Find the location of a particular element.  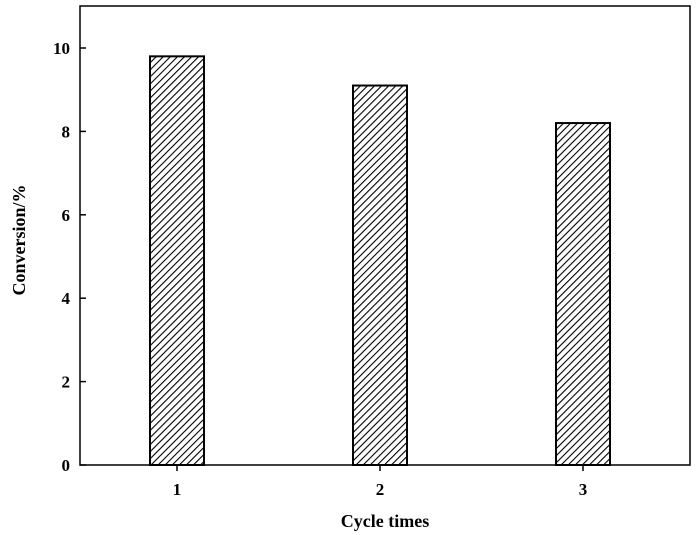

x-tick-label: 1 is located at coordinates (177, 489).